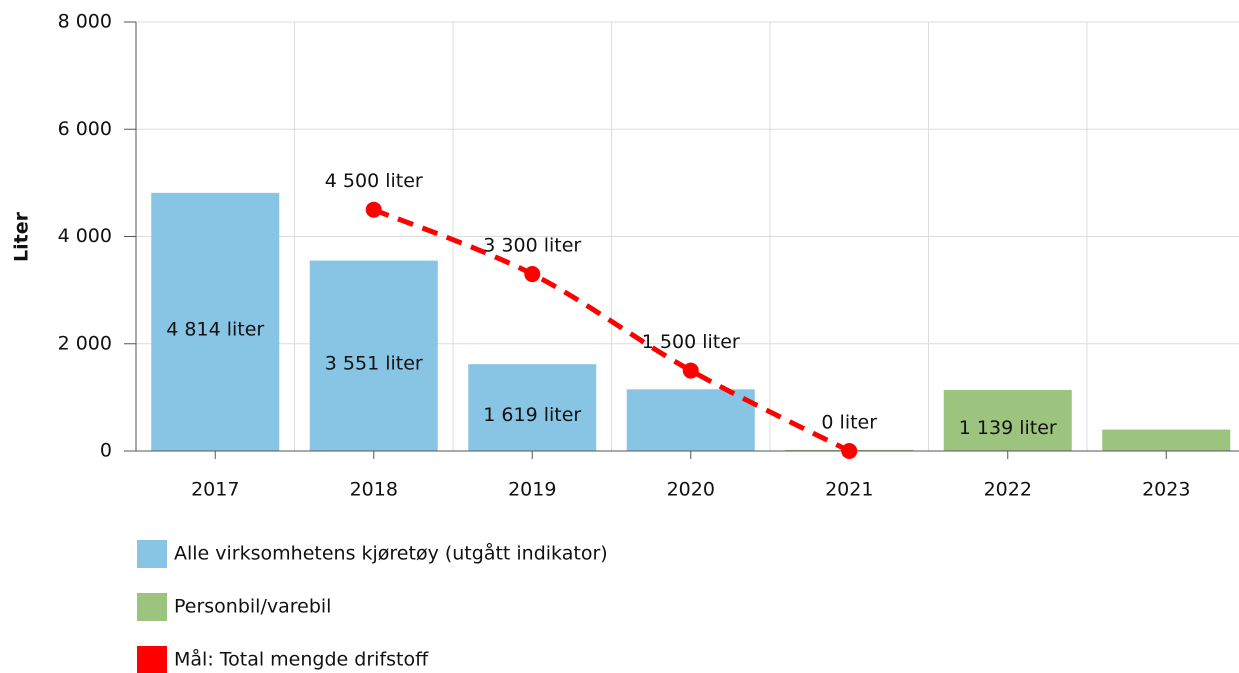 The height and width of the screenshot is (673, 1239). What do you see at coordinates (252, 607) in the screenshot?
I see `legend-label: Personbil/varebil` at bounding box center [252, 607].